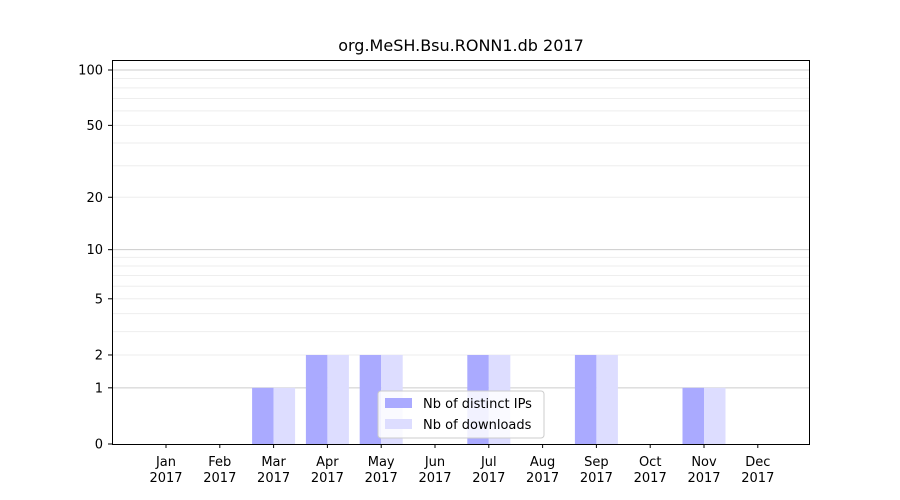  What do you see at coordinates (99, 445) in the screenshot?
I see `y-tick-label: 0` at bounding box center [99, 445].